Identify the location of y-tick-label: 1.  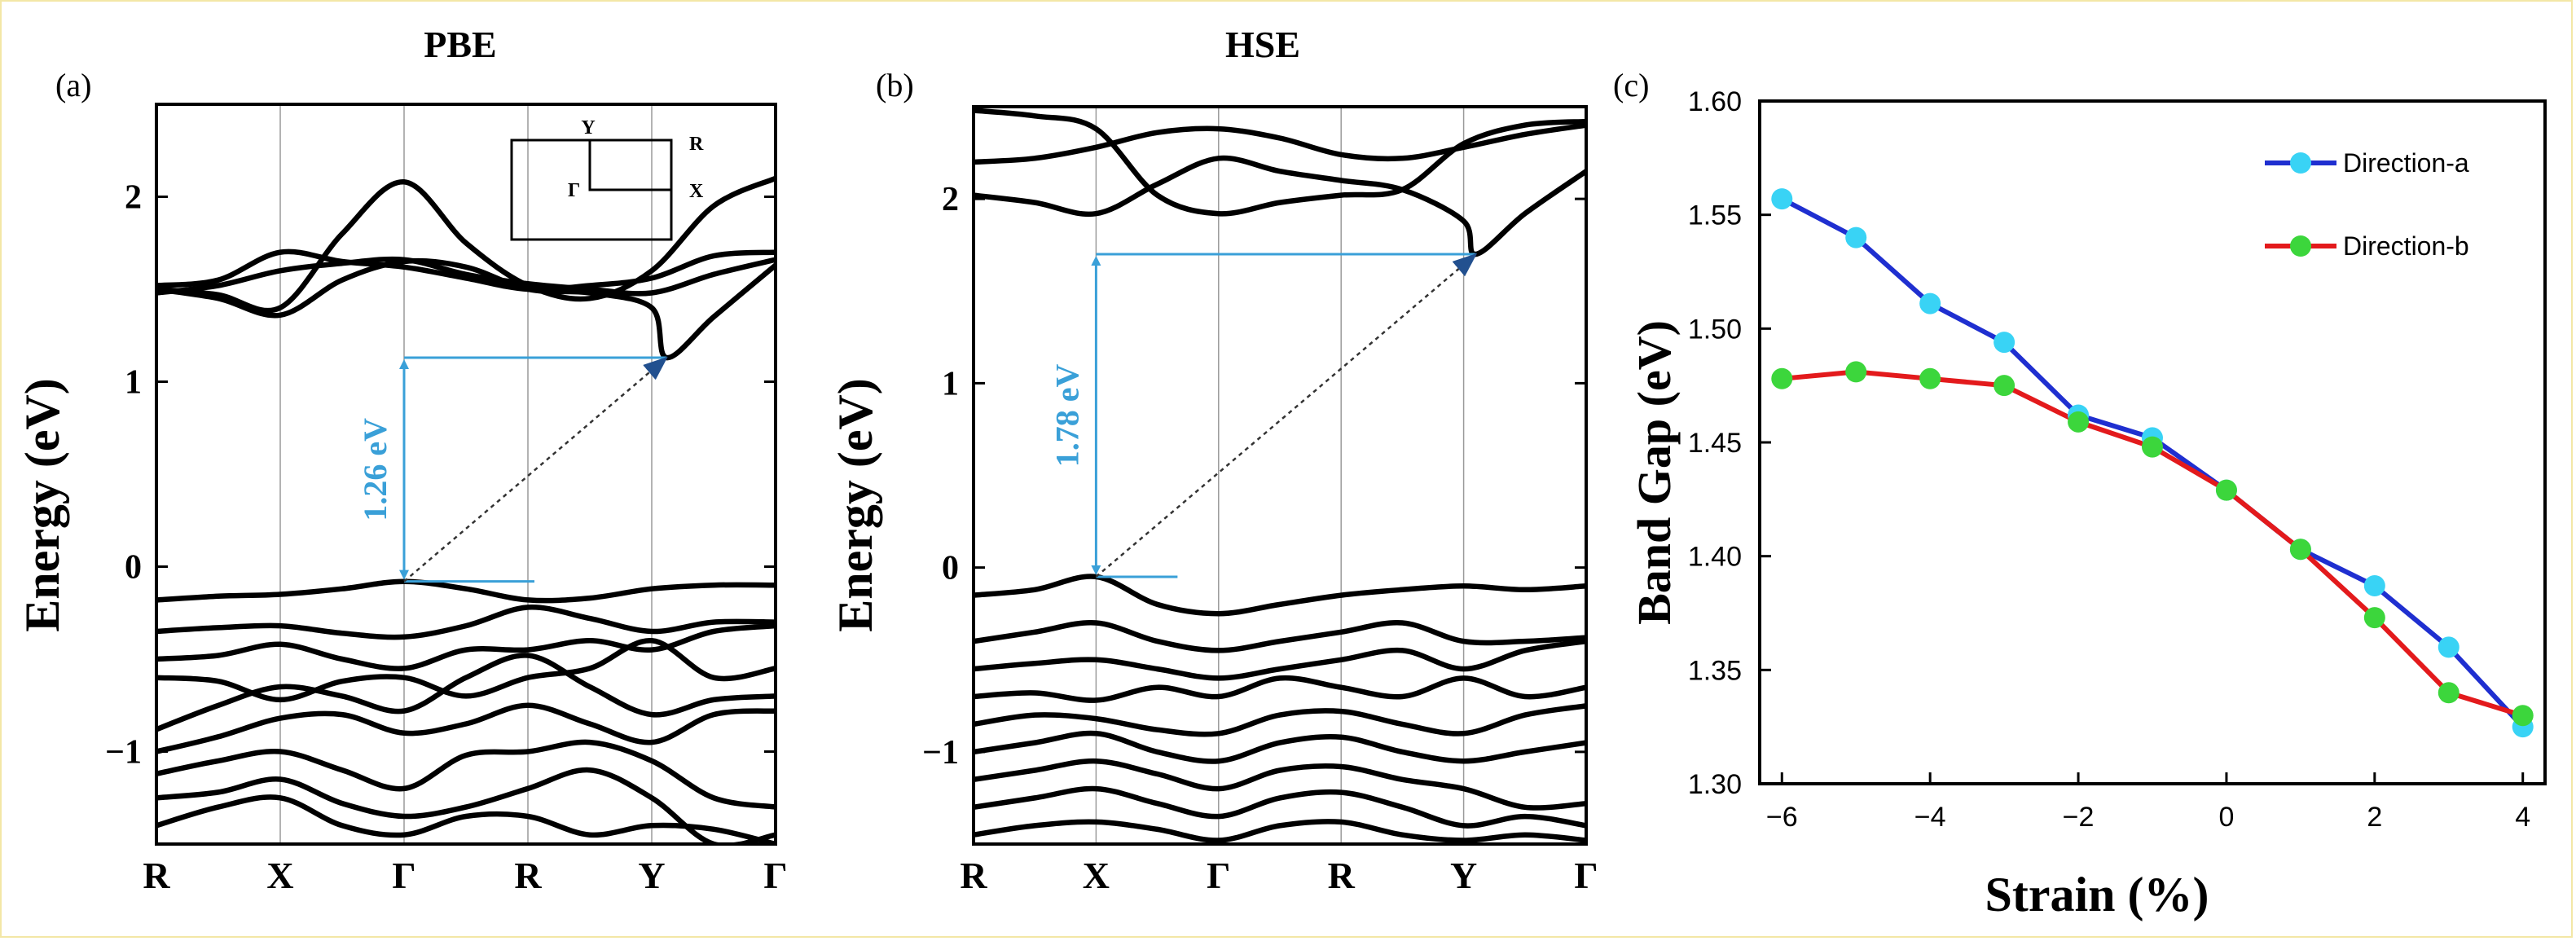
(950, 383).